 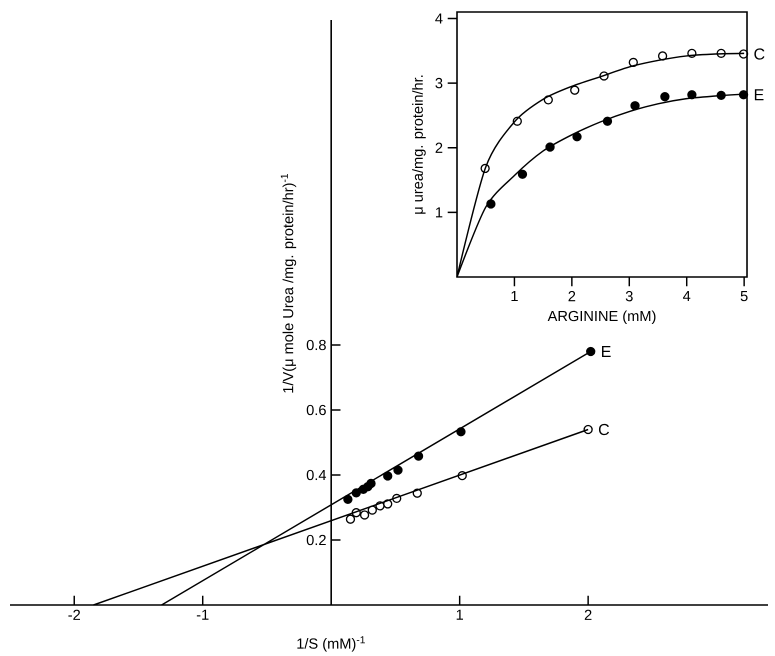 What do you see at coordinates (602, 317) in the screenshot?
I see `x-axis-title: ARGININE (mM)` at bounding box center [602, 317].